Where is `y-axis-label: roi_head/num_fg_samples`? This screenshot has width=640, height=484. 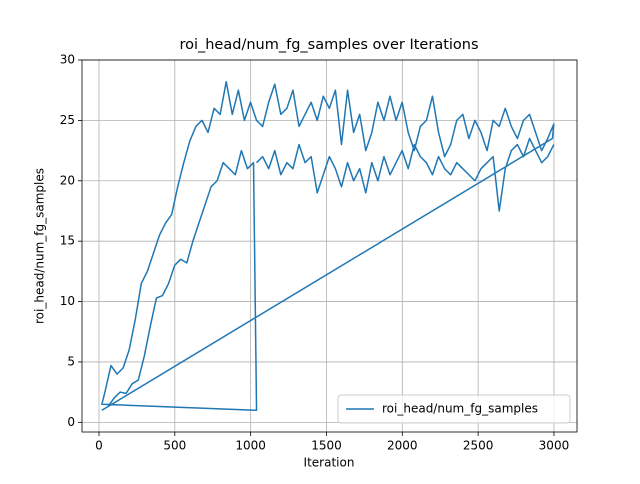 y-axis-label: roi_head/num_fg_samples is located at coordinates (40, 246).